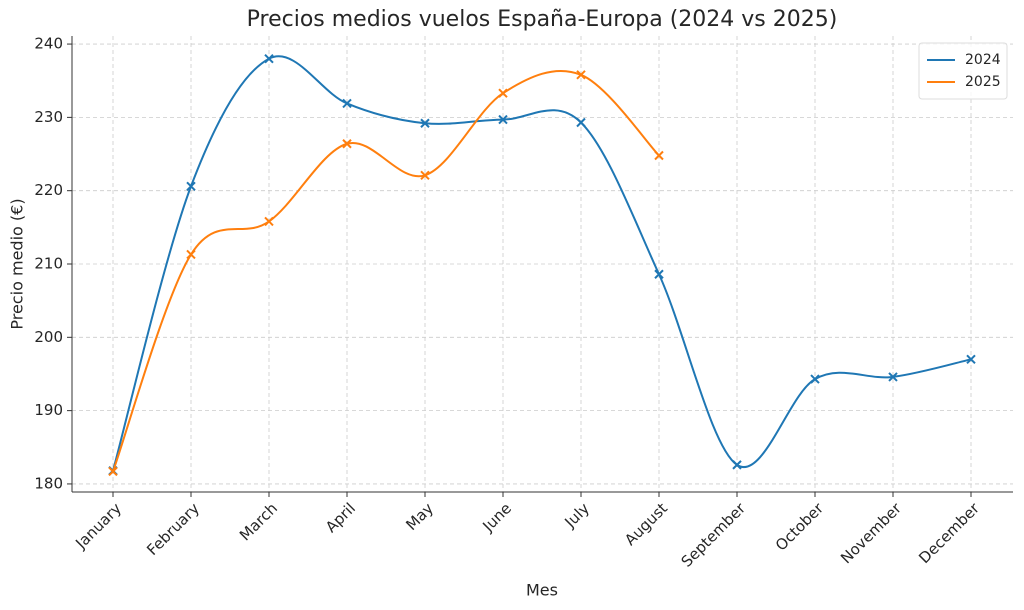  What do you see at coordinates (340, 517) in the screenshot?
I see `x-tick-label: April` at bounding box center [340, 517].